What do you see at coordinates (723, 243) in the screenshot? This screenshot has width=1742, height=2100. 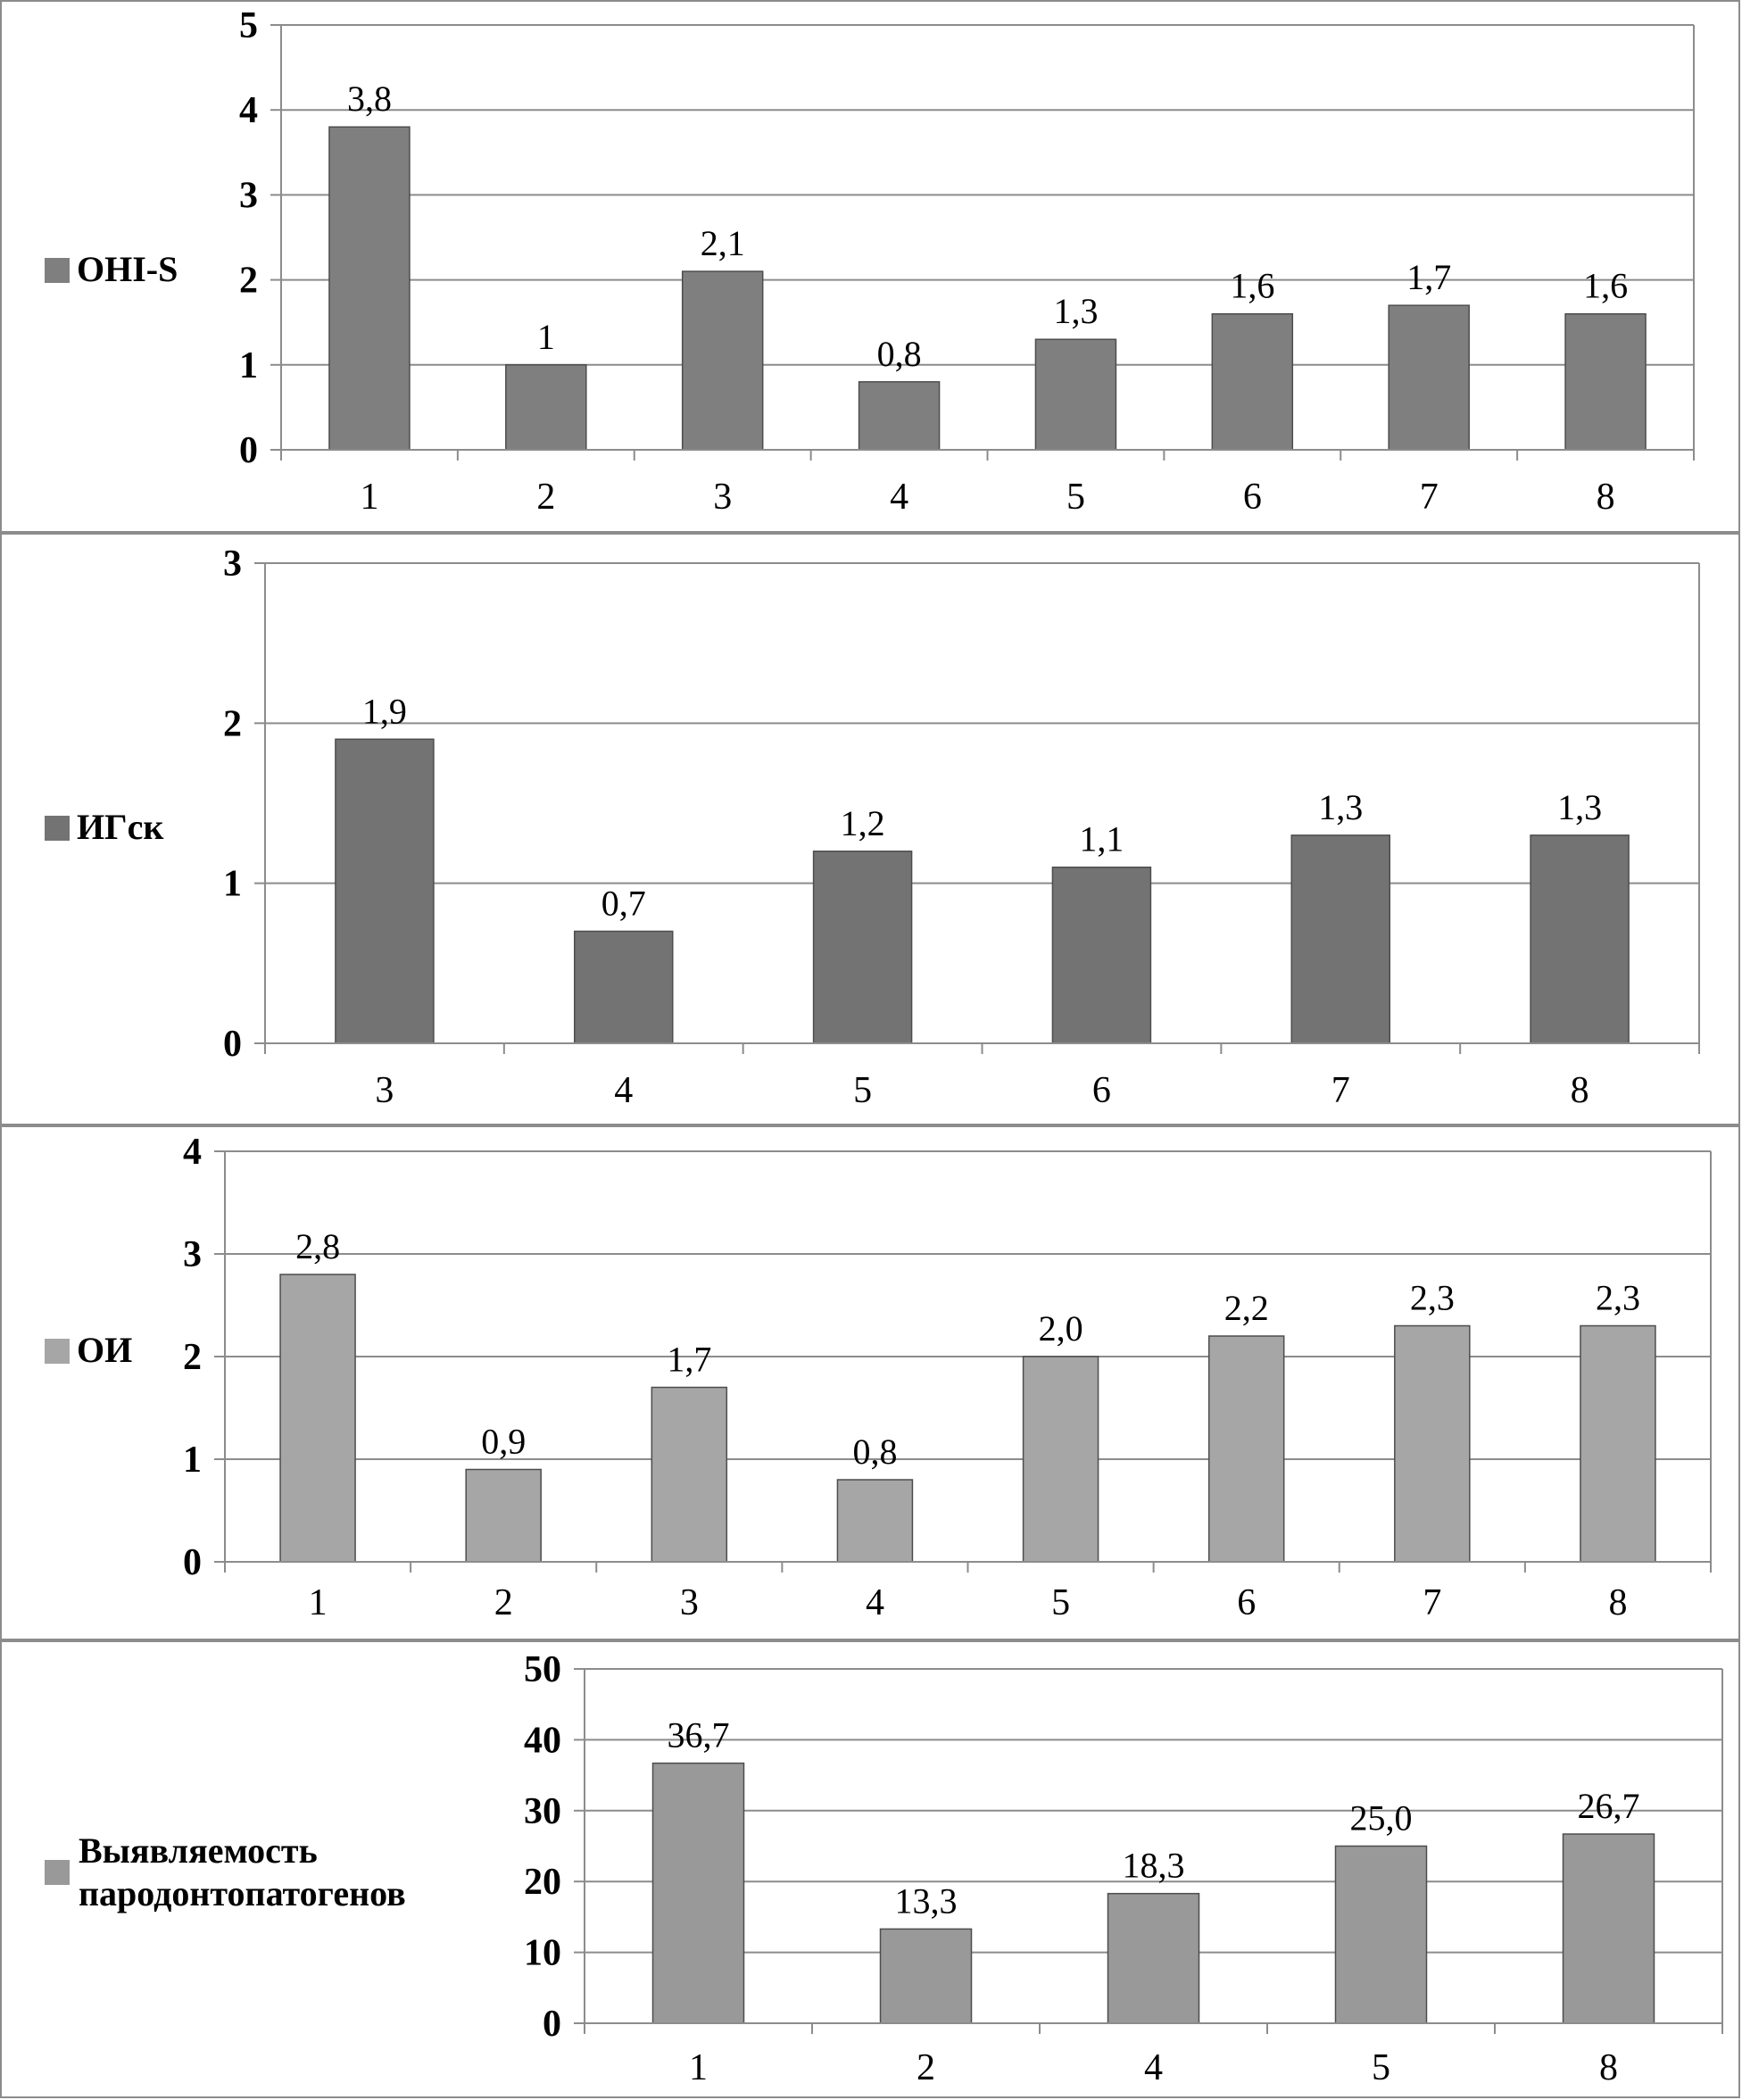 I see `data-label: 2,1` at bounding box center [723, 243].